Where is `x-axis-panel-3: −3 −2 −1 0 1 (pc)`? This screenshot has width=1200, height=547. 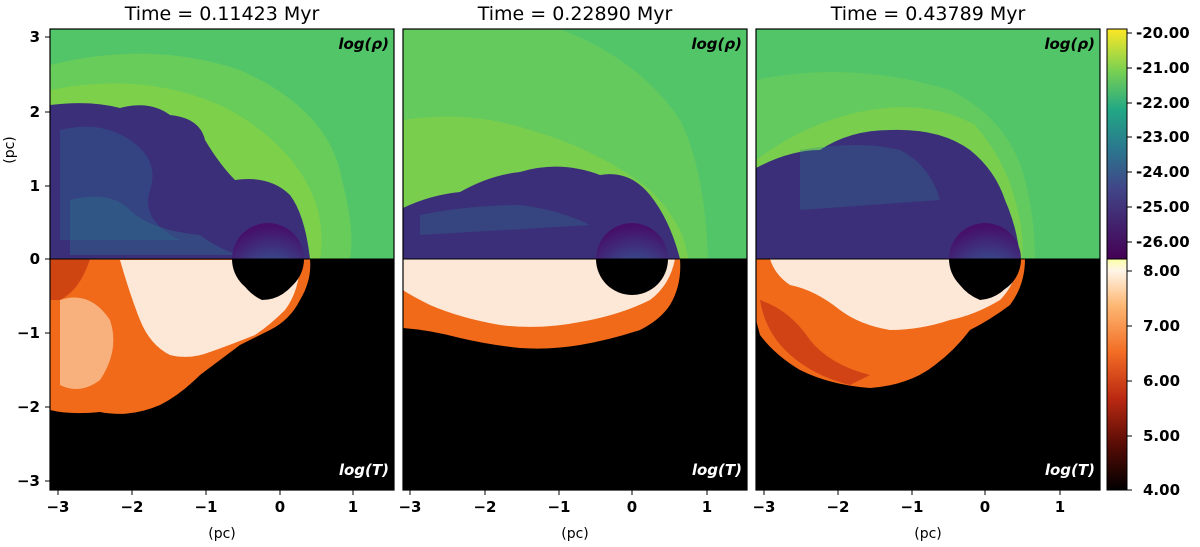
x-axis-panel-3: −3 −2 −1 0 1 (pc) is located at coordinates (908, 516).